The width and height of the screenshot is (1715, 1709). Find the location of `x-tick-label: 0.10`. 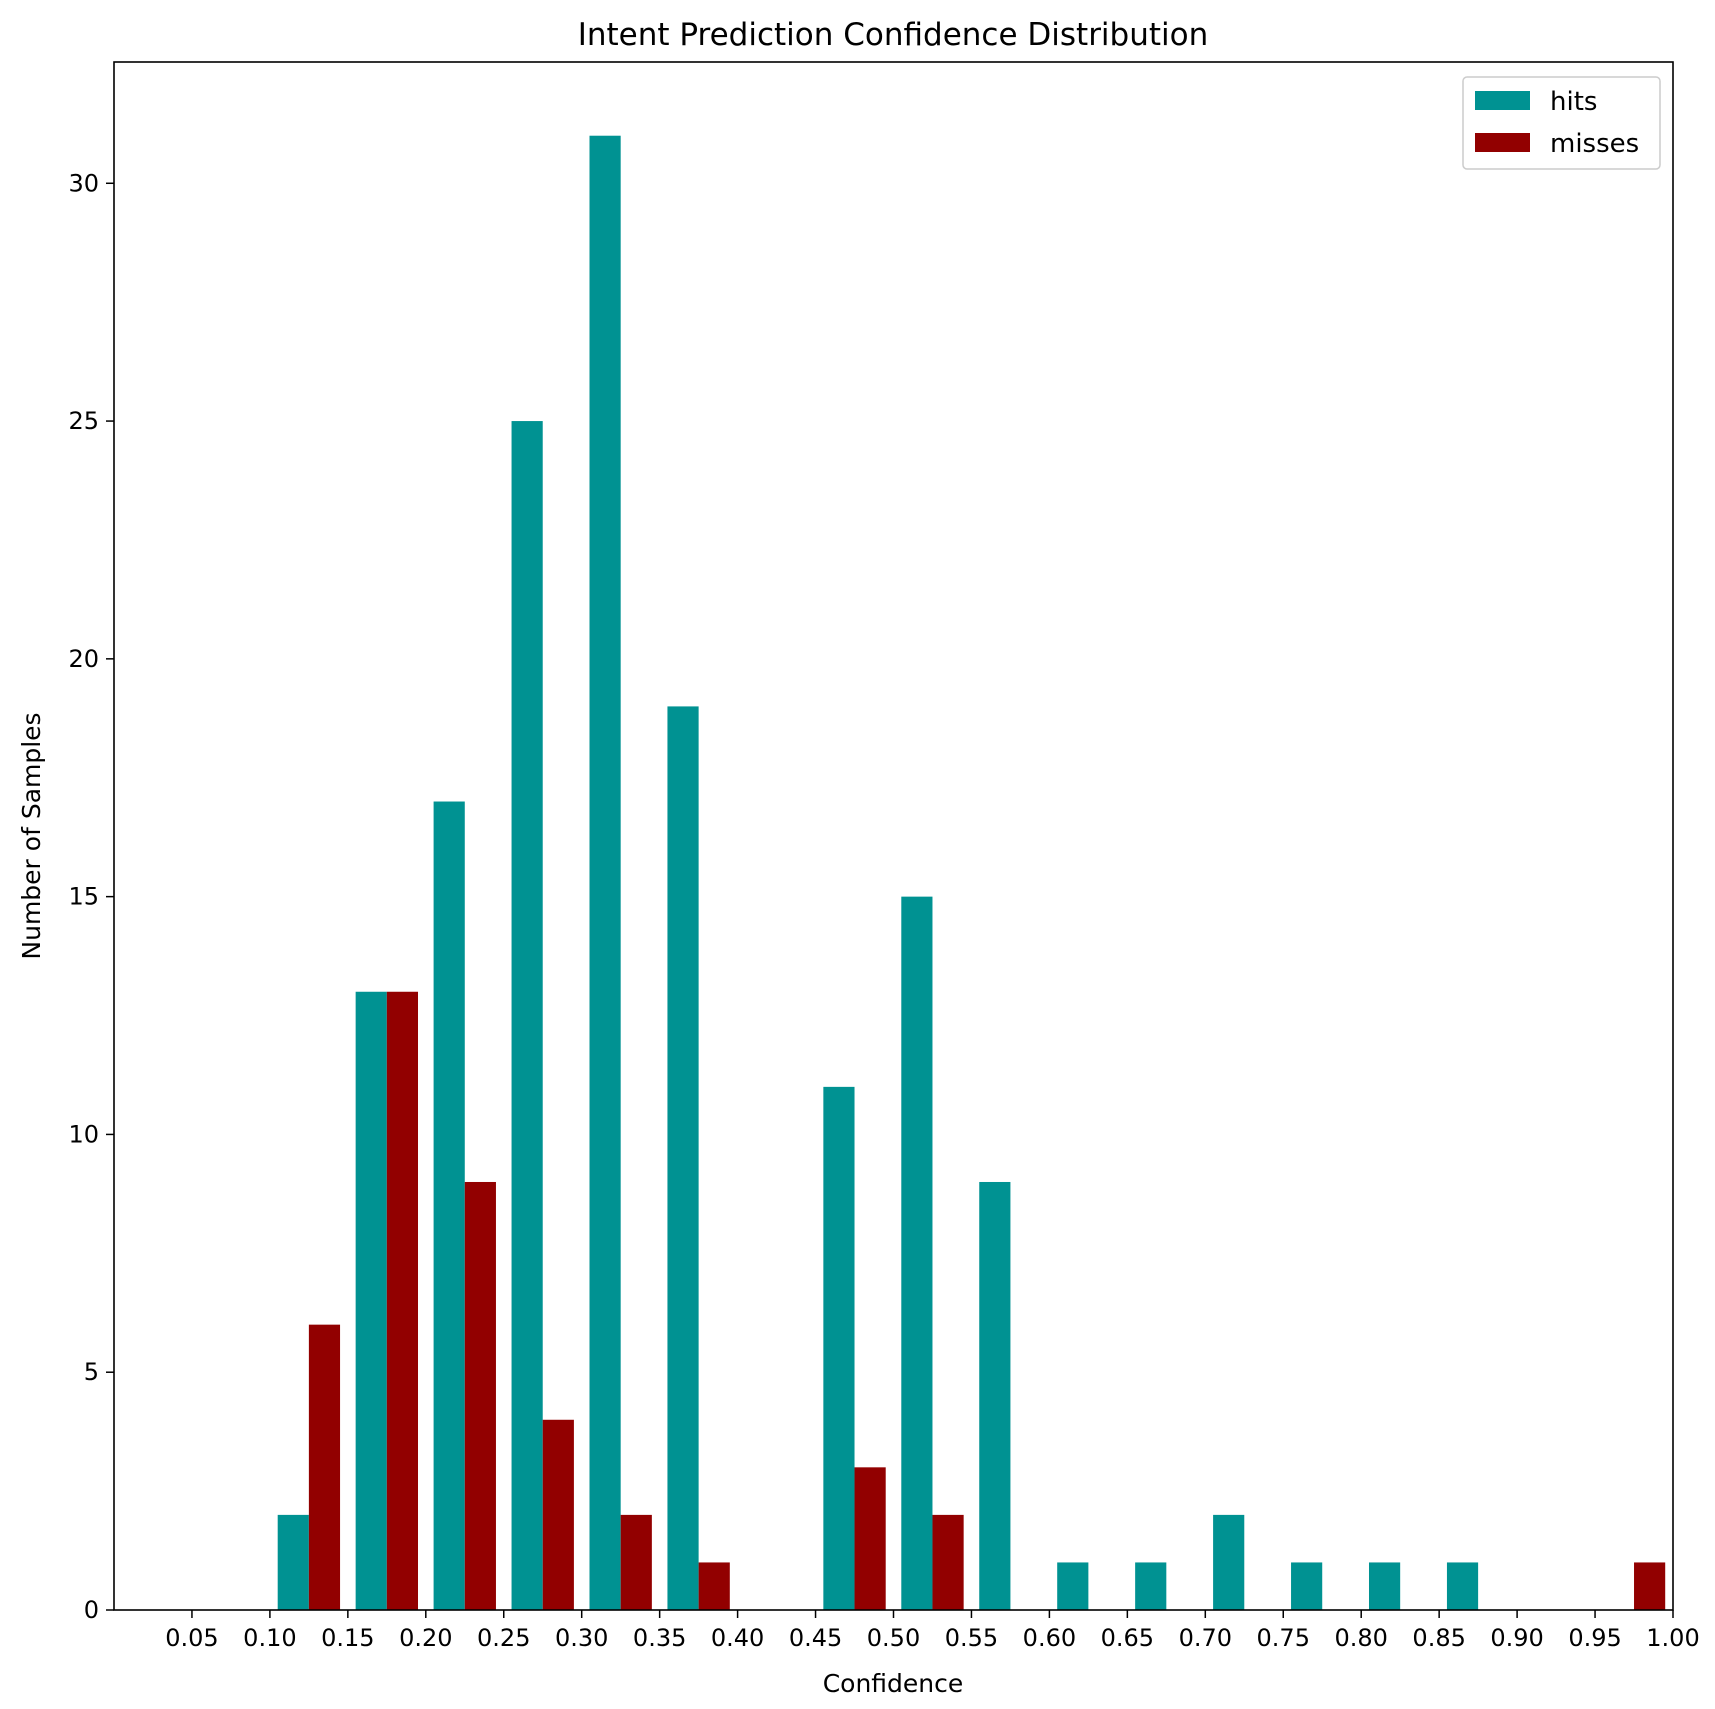

x-tick-label: 0.10 is located at coordinates (269, 1638).